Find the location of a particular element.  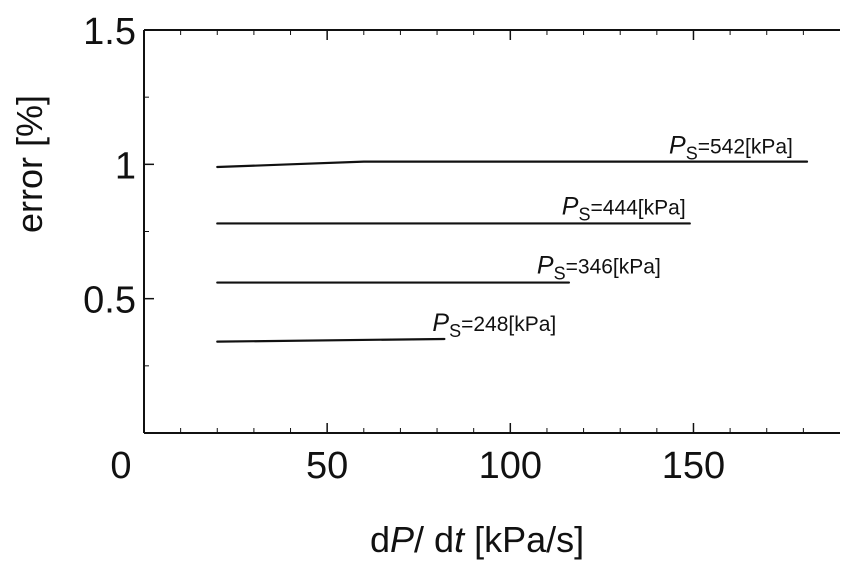

y-tick-label: 1.5 is located at coordinates (109, 32).